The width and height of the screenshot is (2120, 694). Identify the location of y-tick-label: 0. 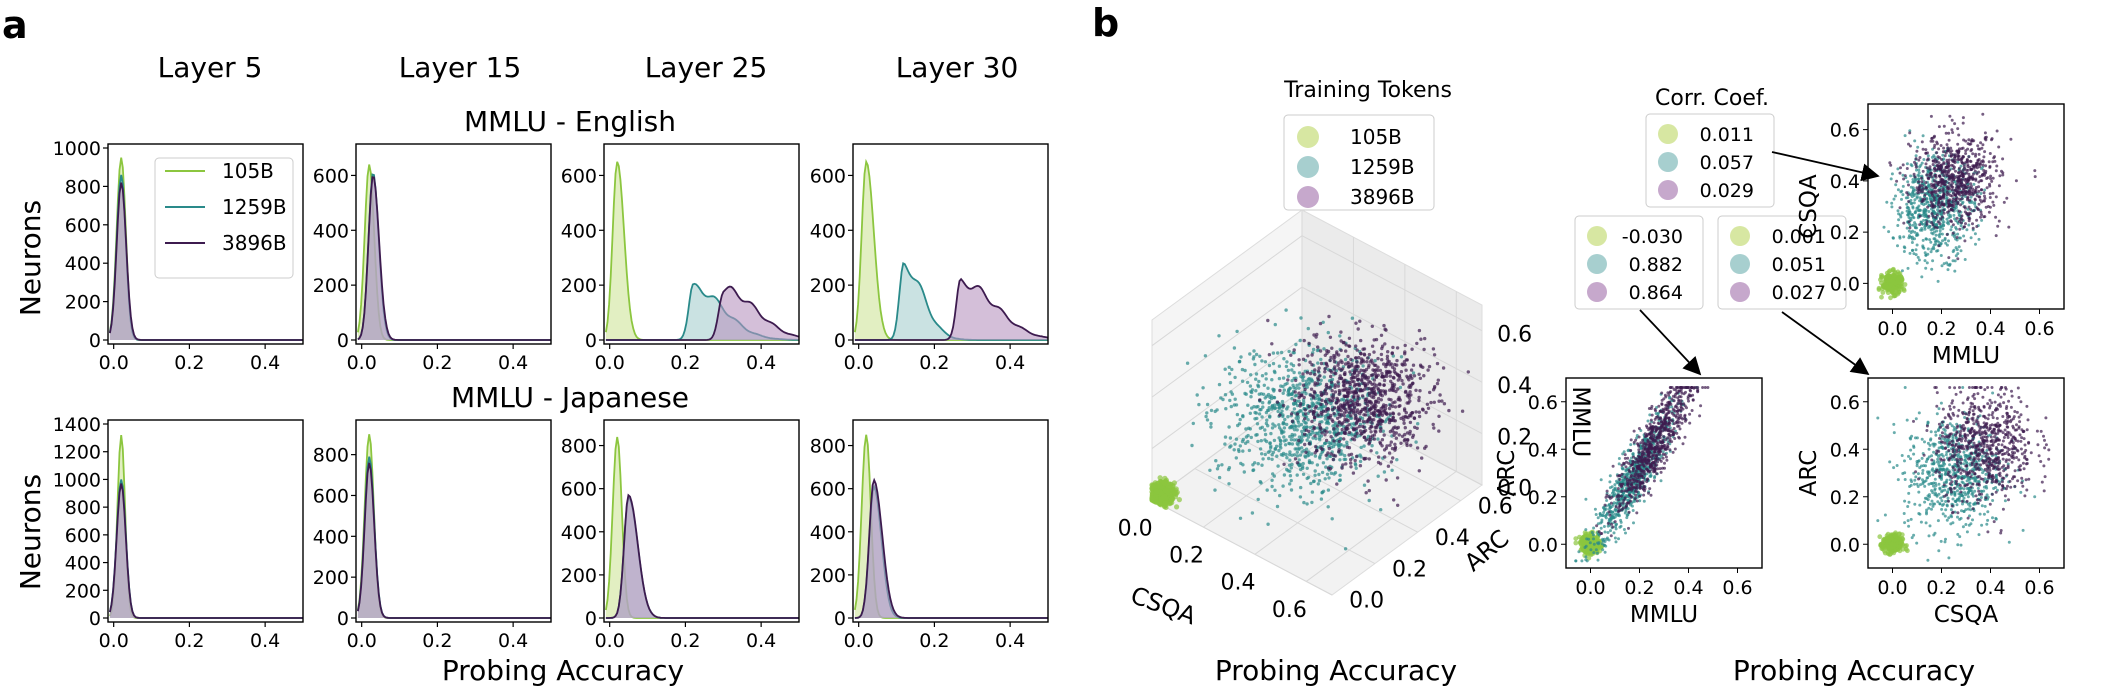
(95, 341).